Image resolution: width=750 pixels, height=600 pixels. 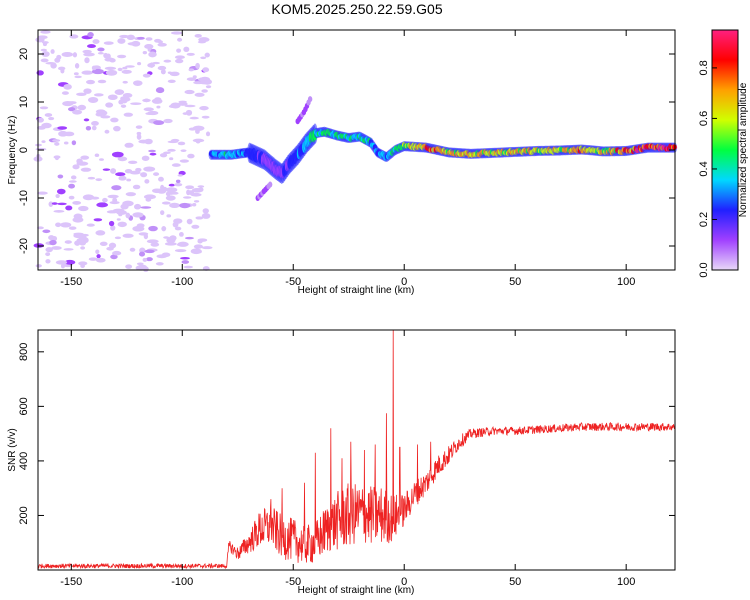 What do you see at coordinates (404, 282) in the screenshot?
I see `spectrogram-x-tick-label: 0` at bounding box center [404, 282].